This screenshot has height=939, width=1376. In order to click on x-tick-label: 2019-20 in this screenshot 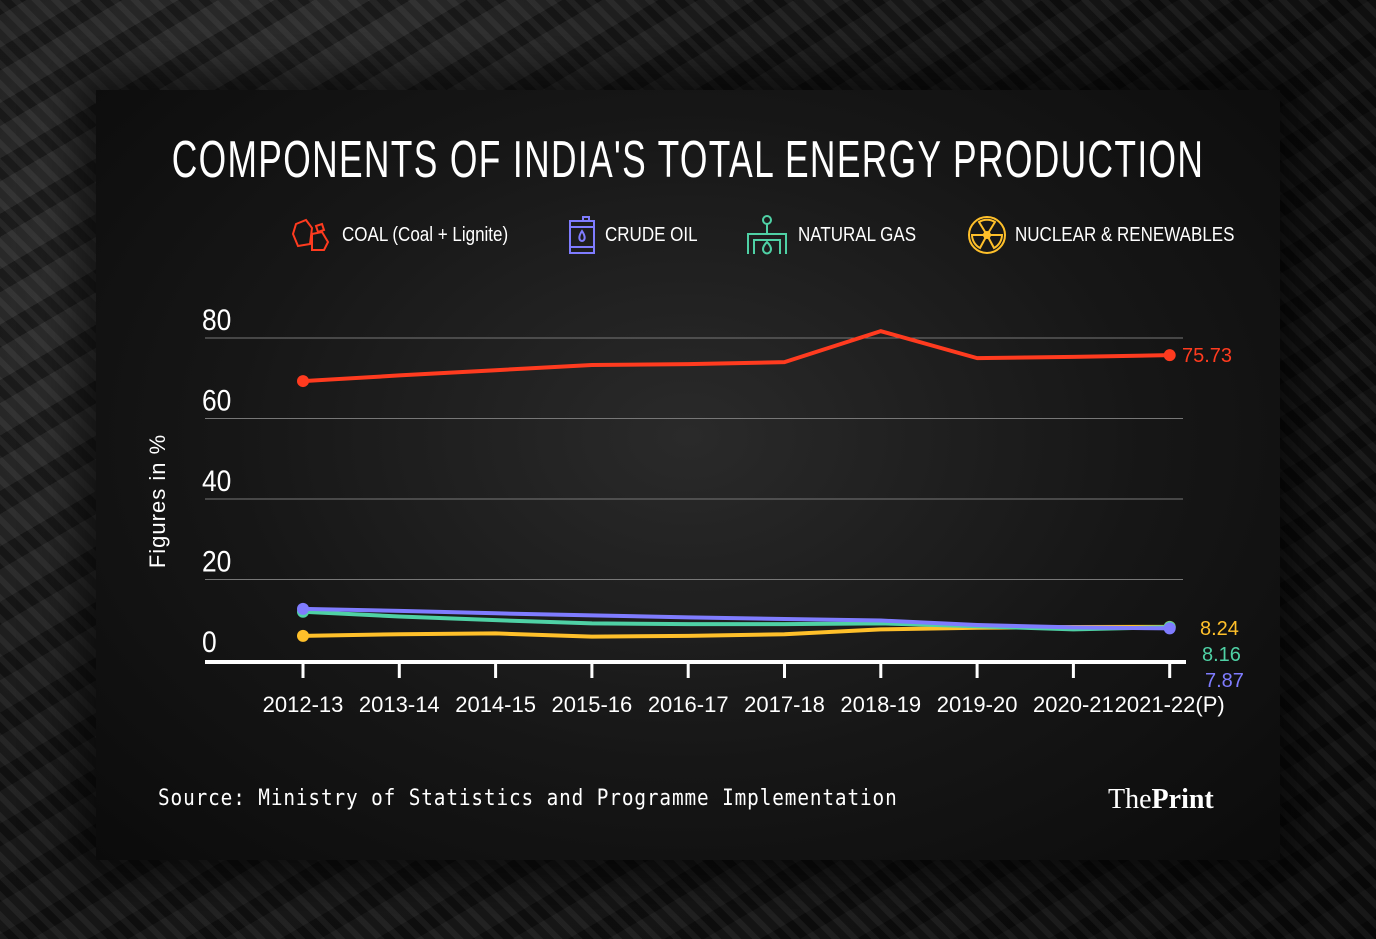, I will do `click(977, 704)`.